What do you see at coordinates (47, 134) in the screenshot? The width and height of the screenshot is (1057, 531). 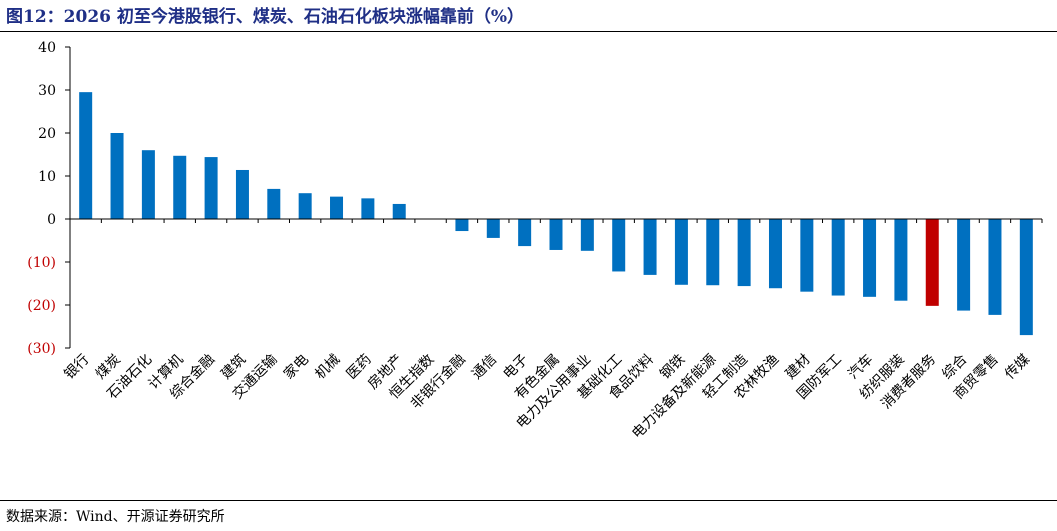 I see `y-tick-label: 20` at bounding box center [47, 134].